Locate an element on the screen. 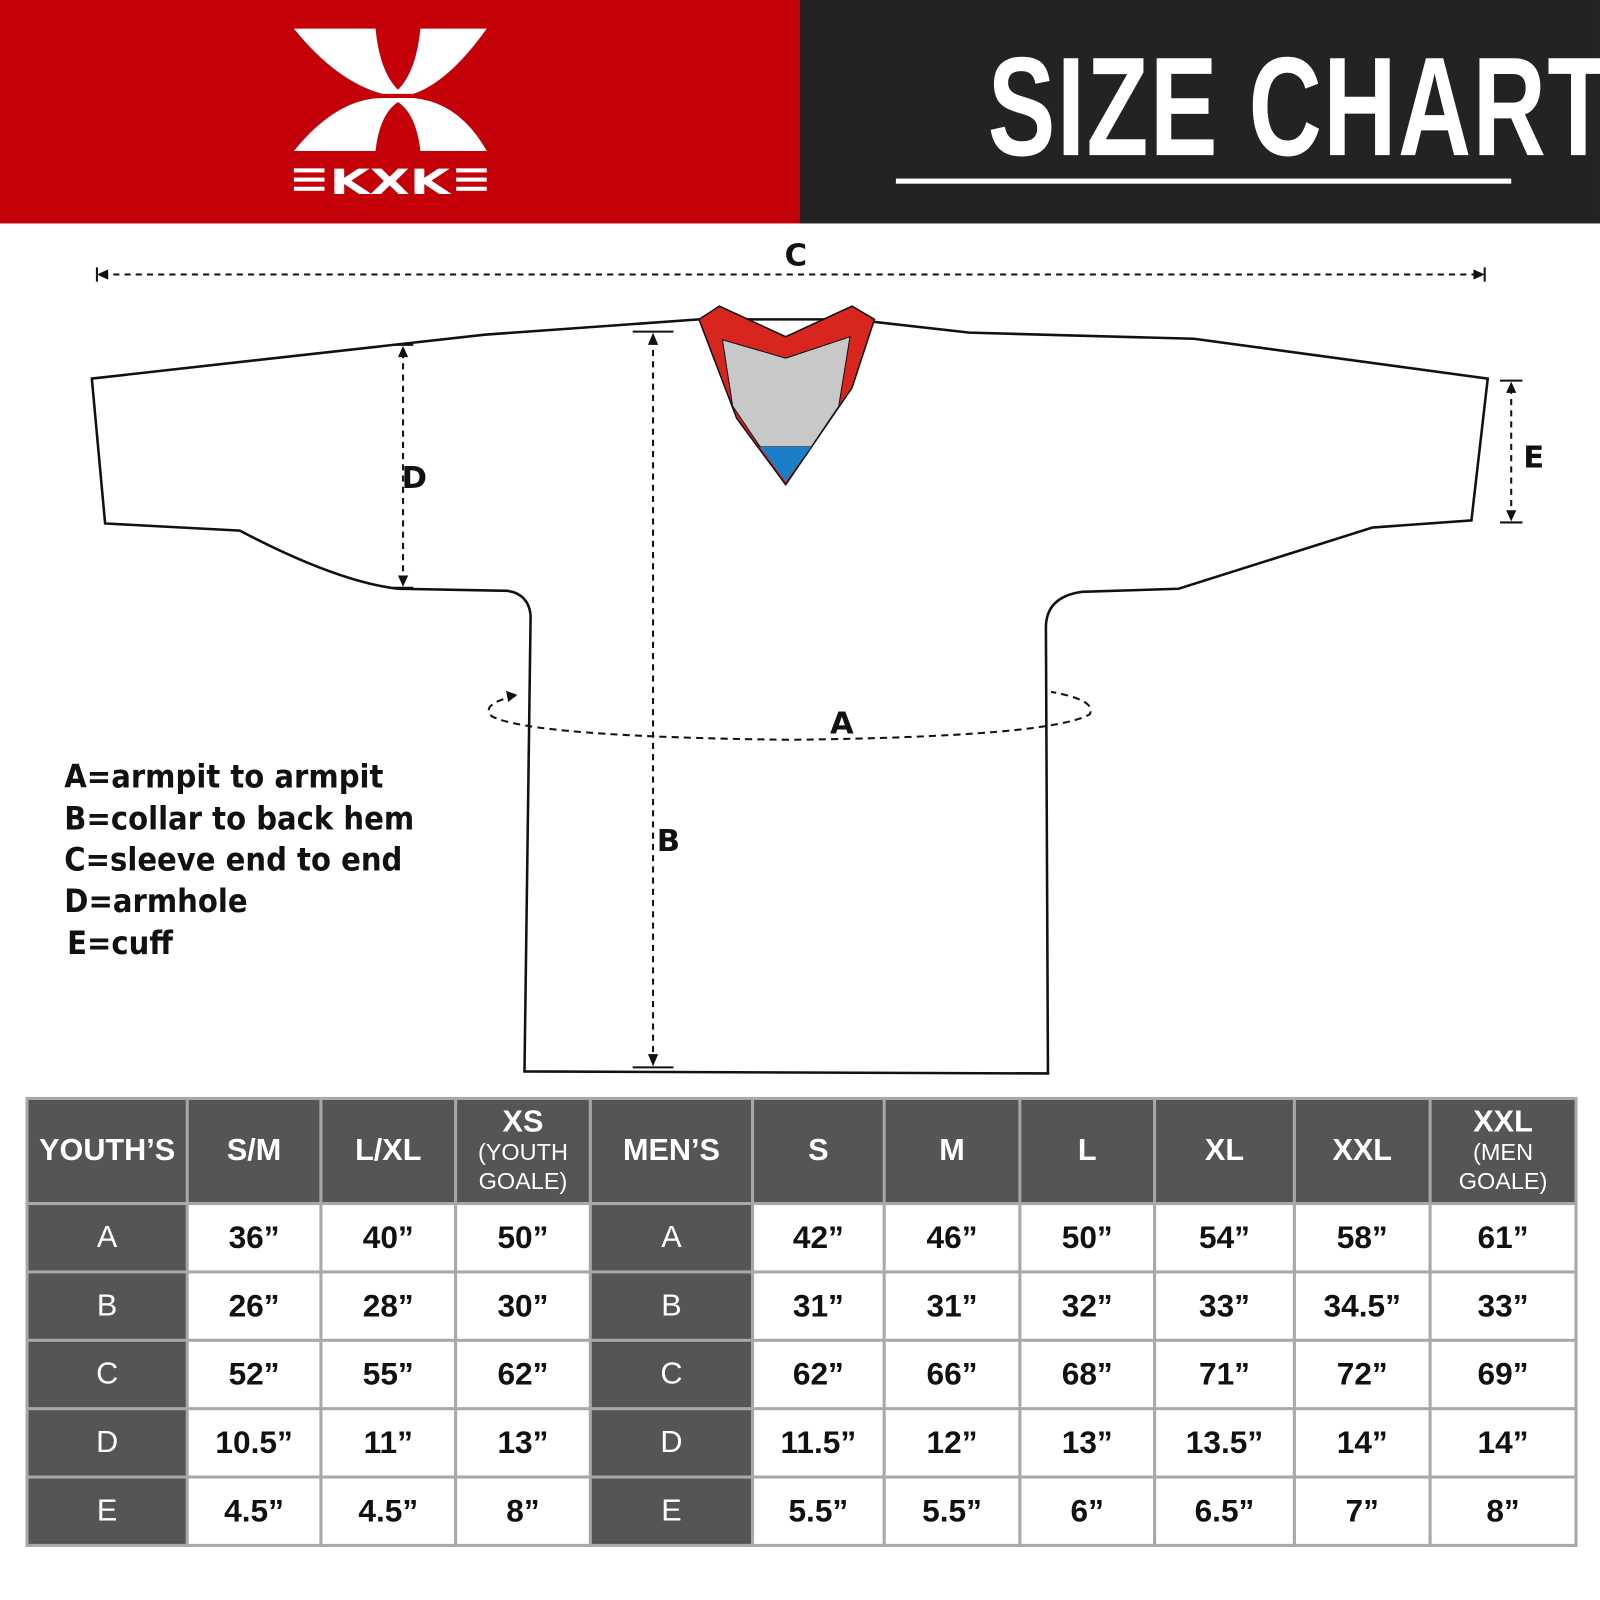 The image size is (1600, 1600). table-row: C 52” 55” 62” C 62” 66” 68” 71” 72” 69” is located at coordinates (801, 1374).